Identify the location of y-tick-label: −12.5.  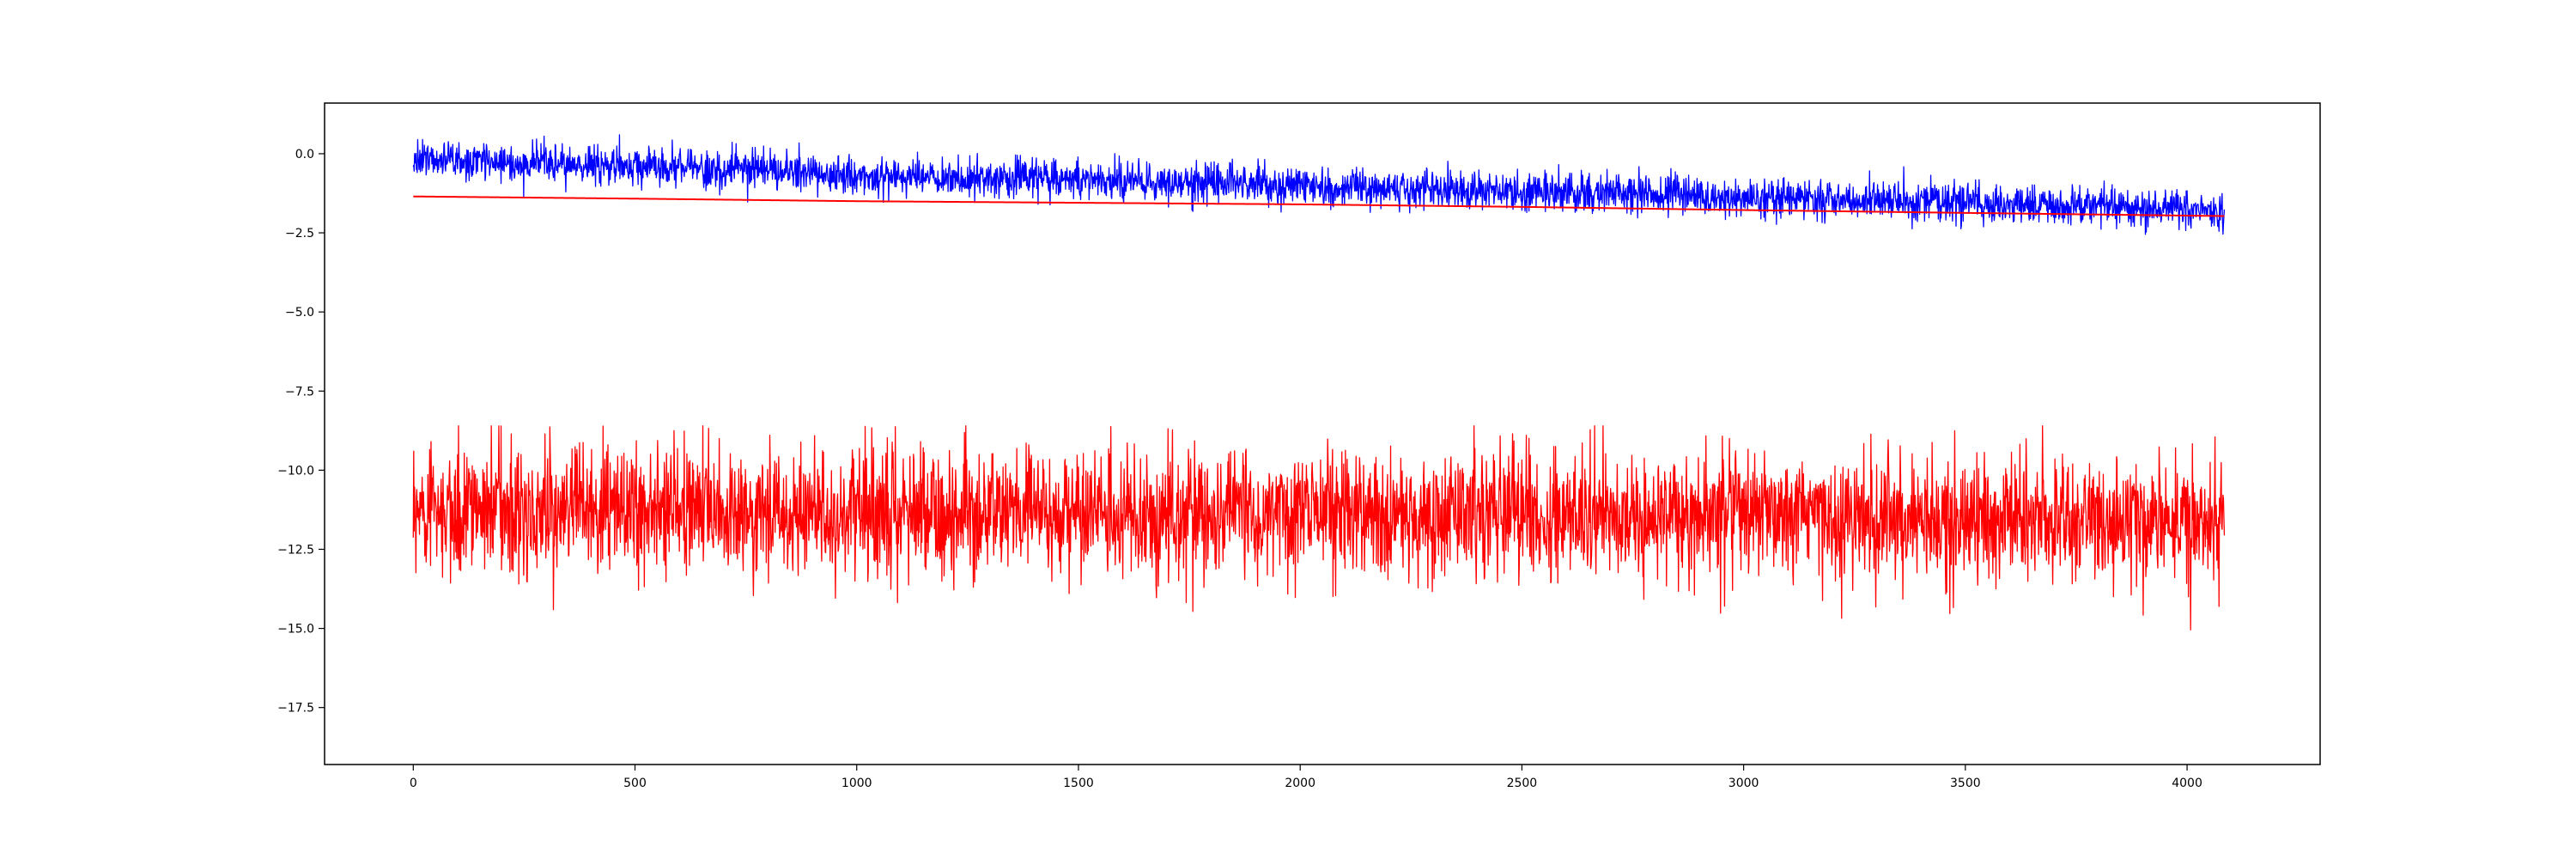
(295, 550).